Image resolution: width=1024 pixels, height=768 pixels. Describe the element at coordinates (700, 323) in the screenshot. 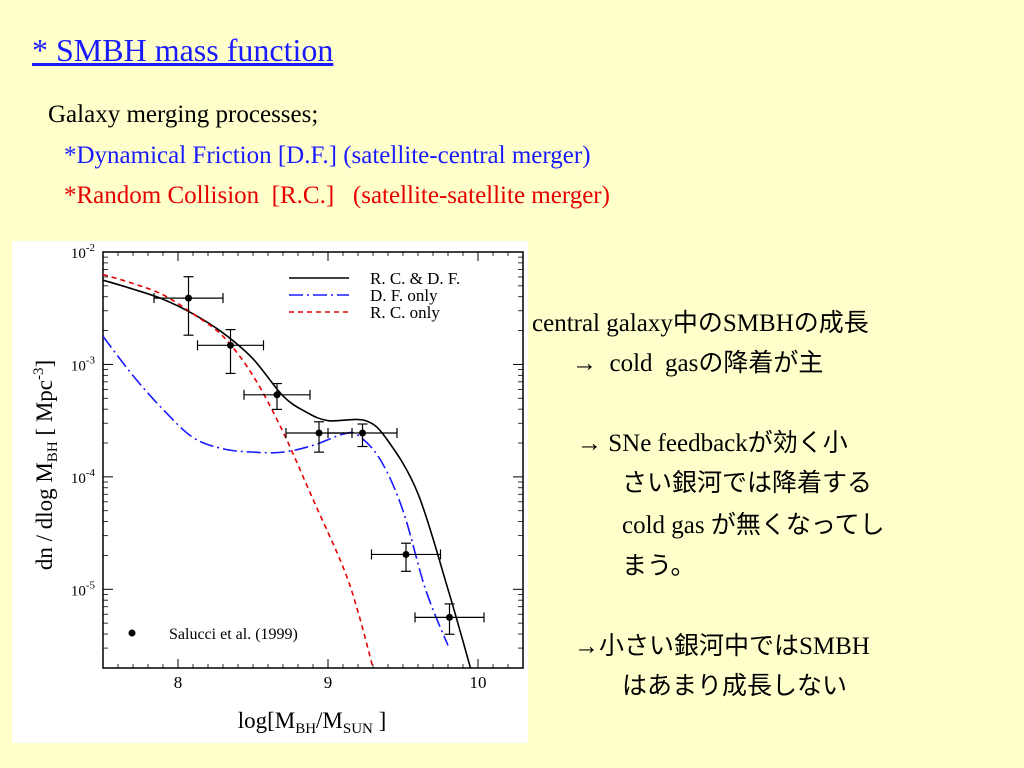

I see `note-central-galaxy: central galaxy中のSMBHの成長` at that location.